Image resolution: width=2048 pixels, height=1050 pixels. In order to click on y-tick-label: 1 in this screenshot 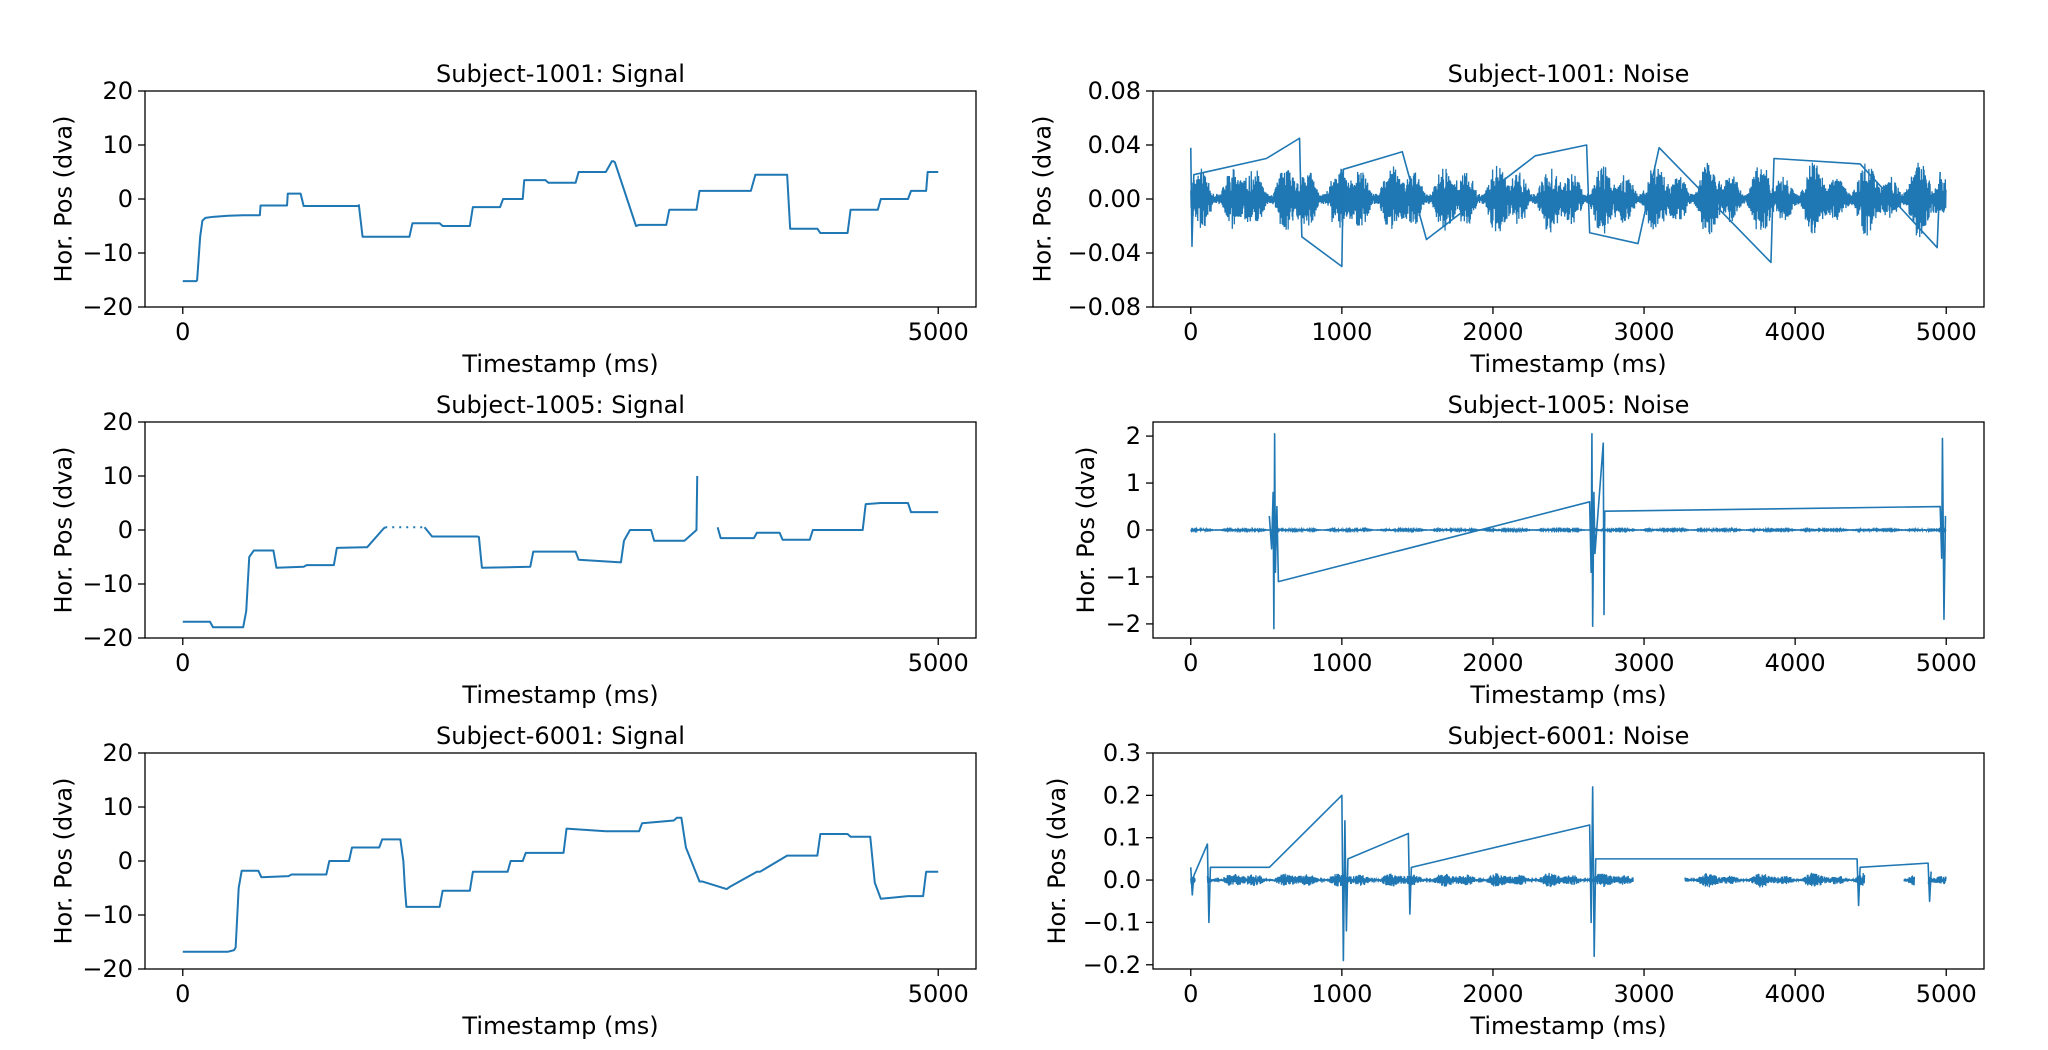, I will do `click(1133, 483)`.